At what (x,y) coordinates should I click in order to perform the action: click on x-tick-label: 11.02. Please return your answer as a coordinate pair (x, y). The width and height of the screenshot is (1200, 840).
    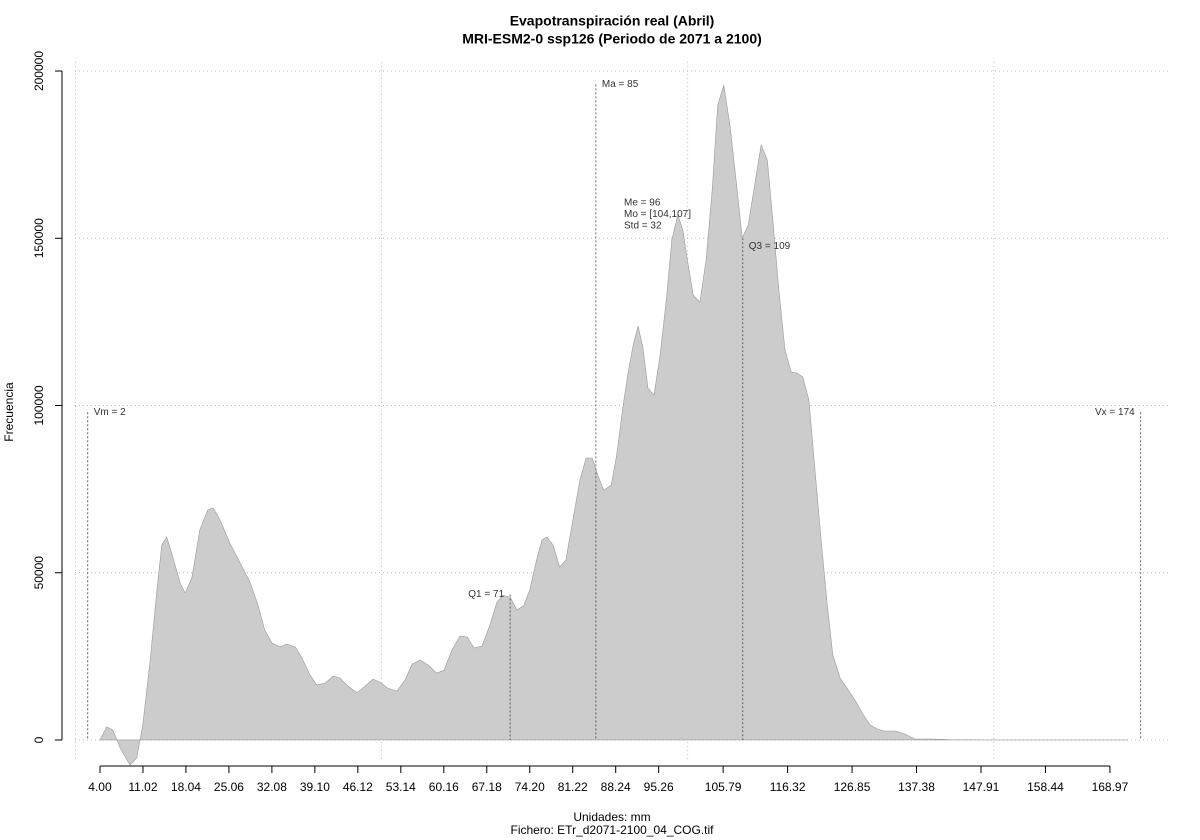
    Looking at the image, I should click on (142, 787).